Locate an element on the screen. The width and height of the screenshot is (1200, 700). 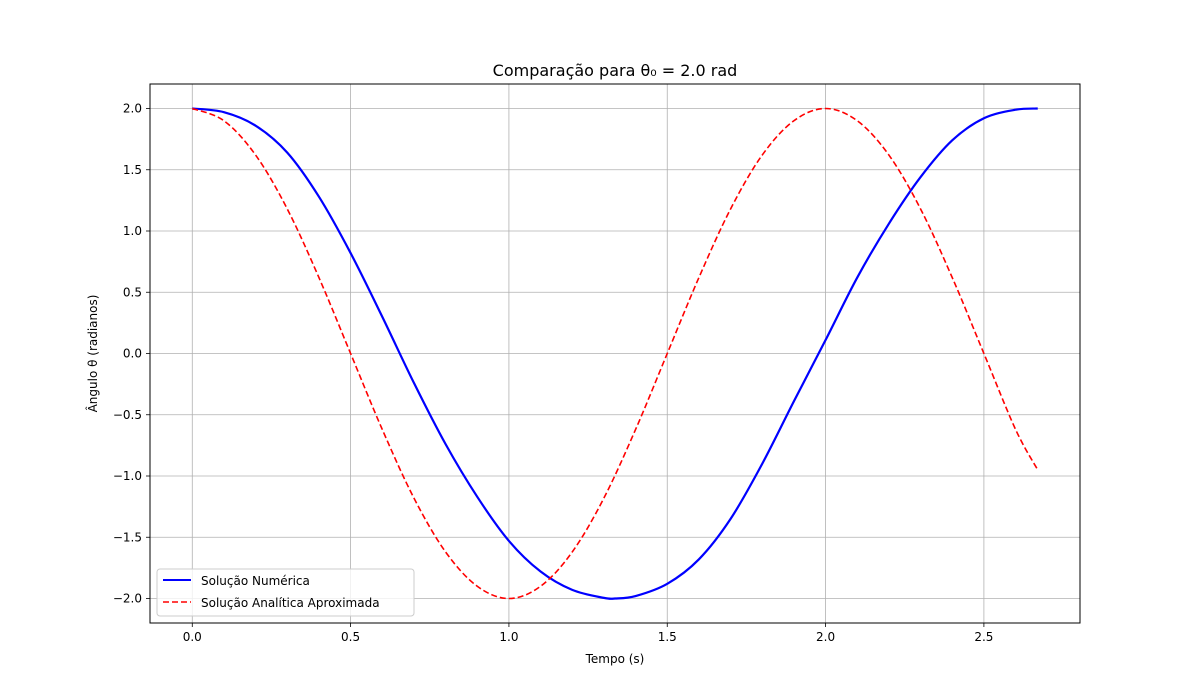
y-tick-label: 0.5 is located at coordinates (132, 292).